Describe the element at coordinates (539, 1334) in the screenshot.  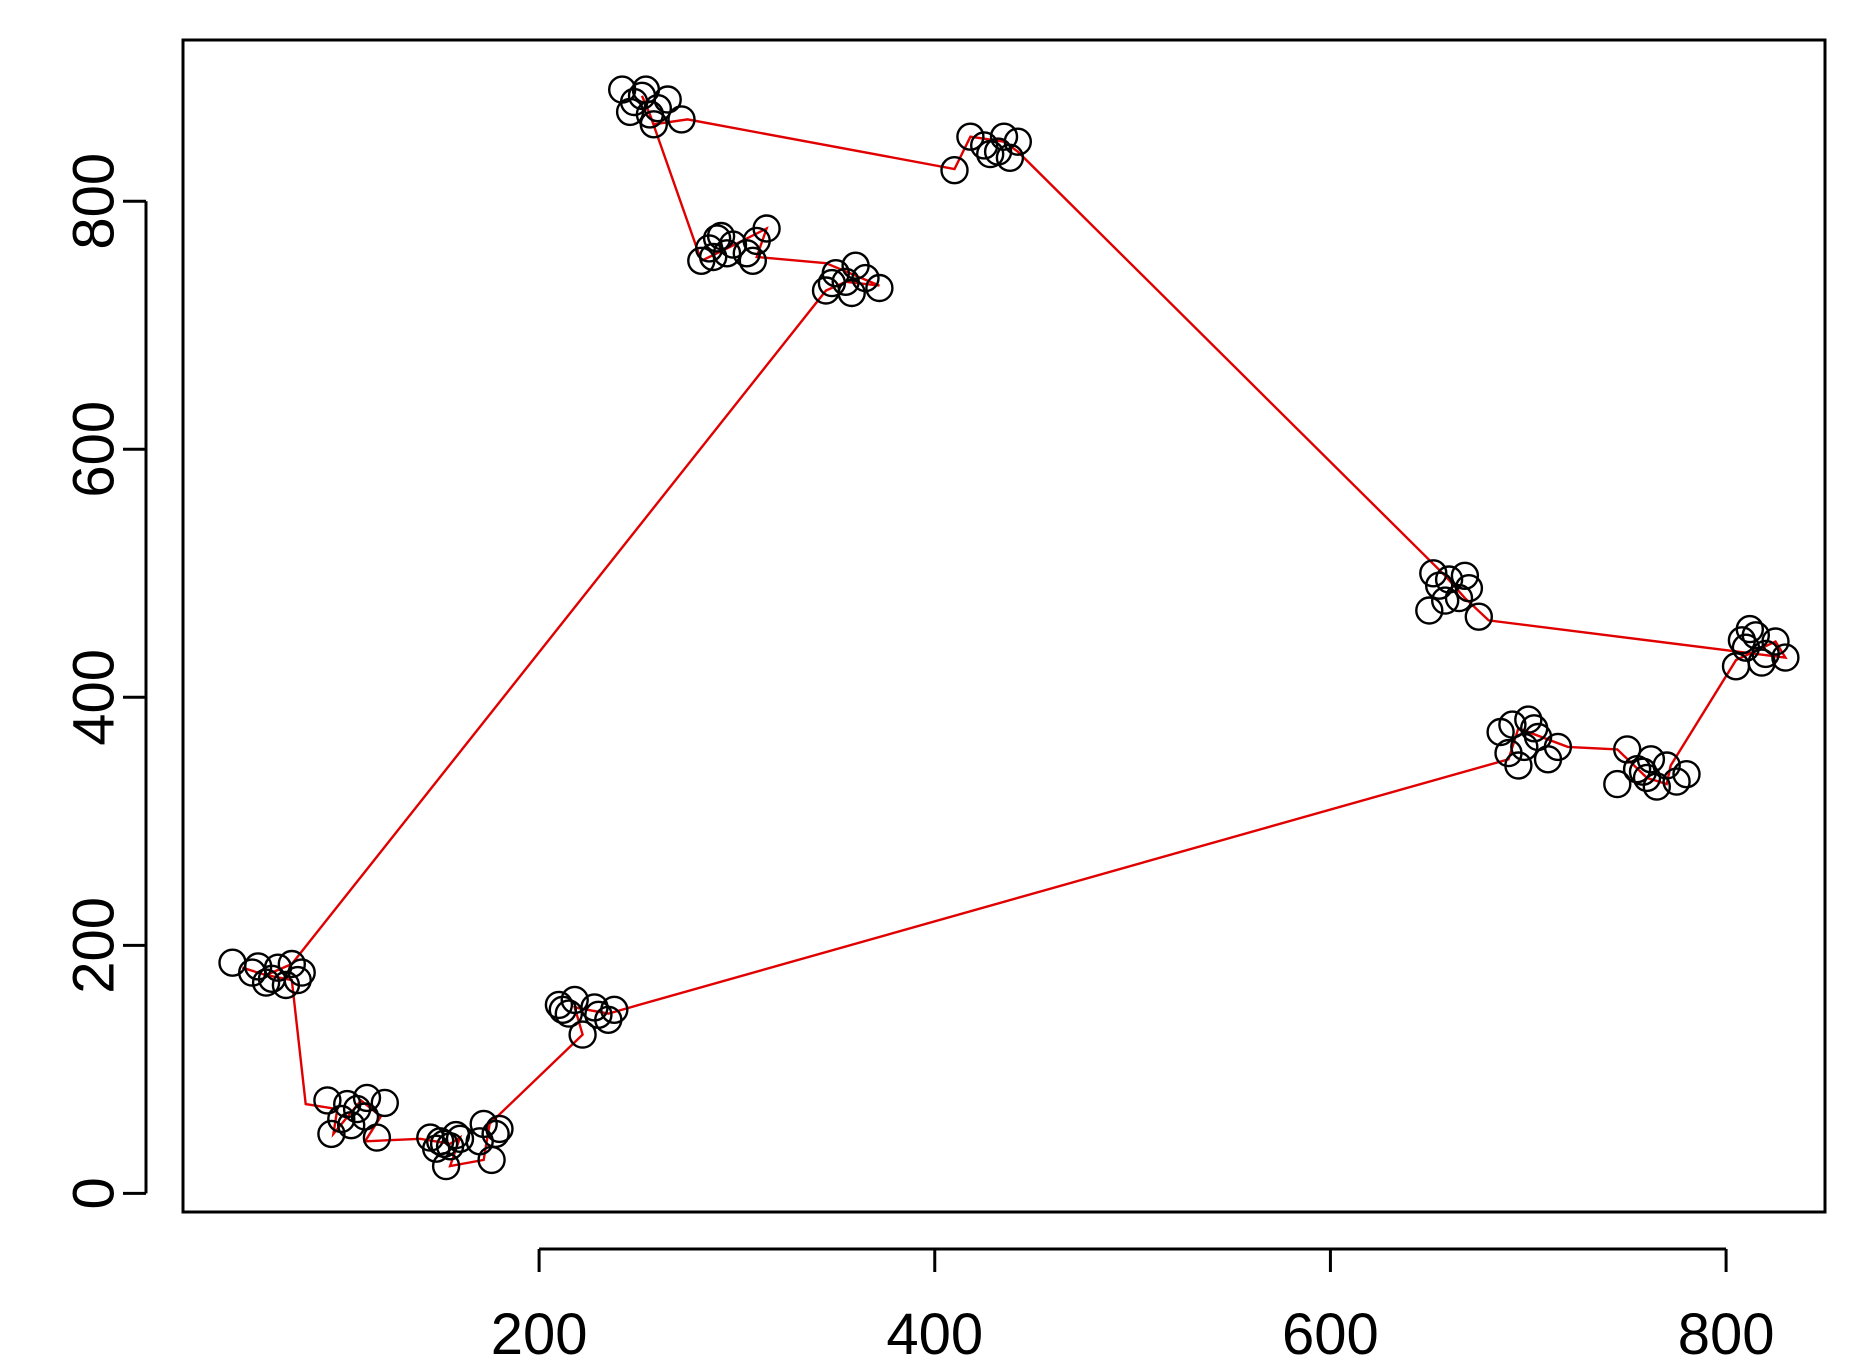
I see `x-tick-label: 200` at that location.